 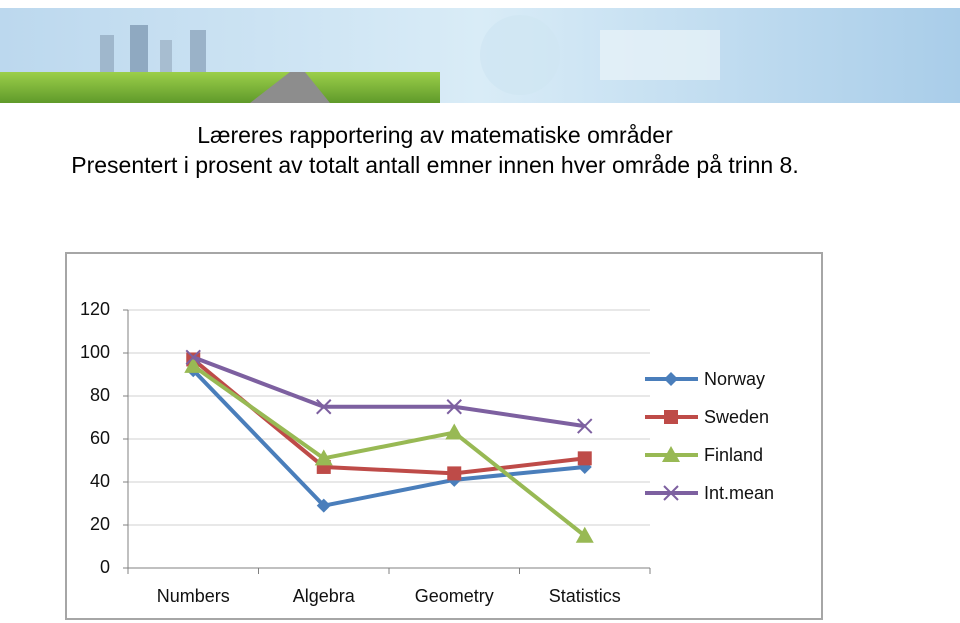 I want to click on legend-label: Norway, so click(x=734, y=379).